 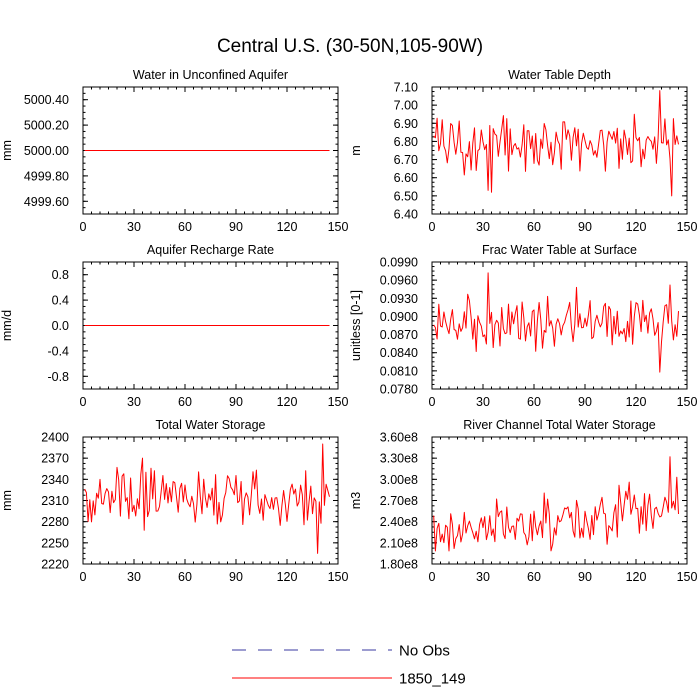 What do you see at coordinates (55, 522) in the screenshot?
I see `y-tick-label: 2280` at bounding box center [55, 522].